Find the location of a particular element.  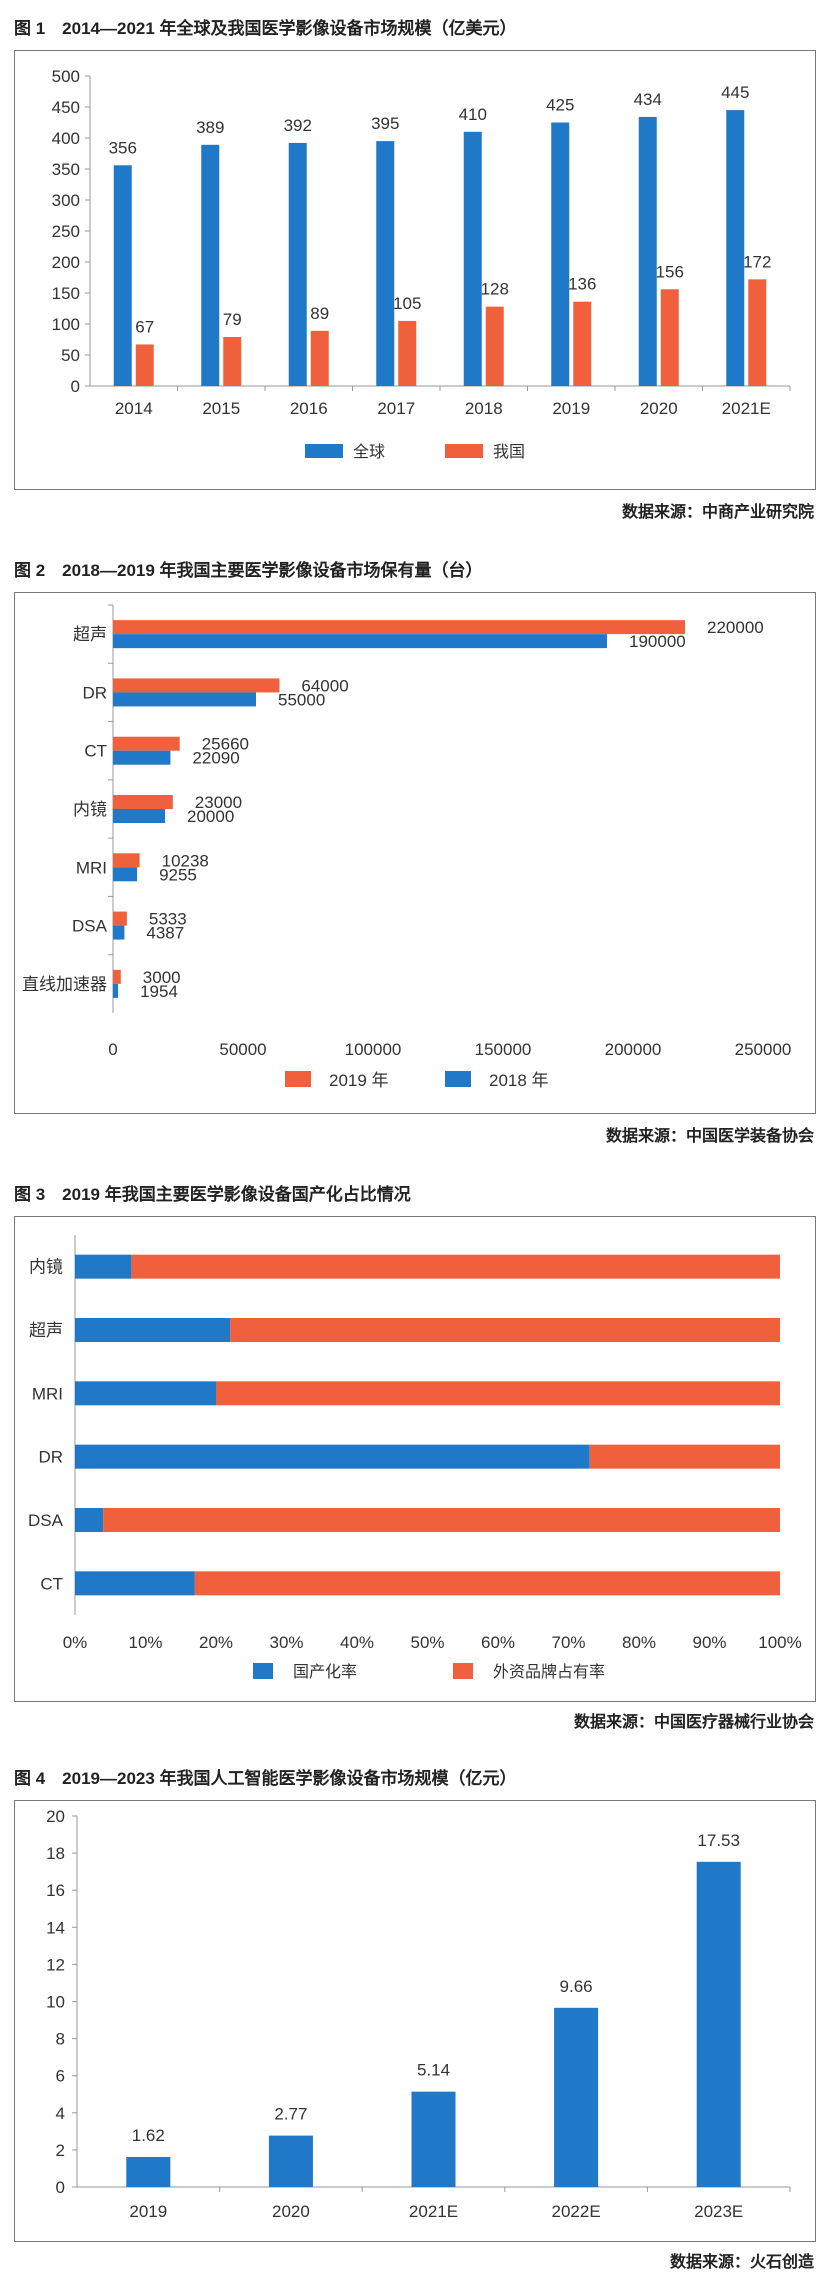

x-tick-label: 100% is located at coordinates (779, 1642).